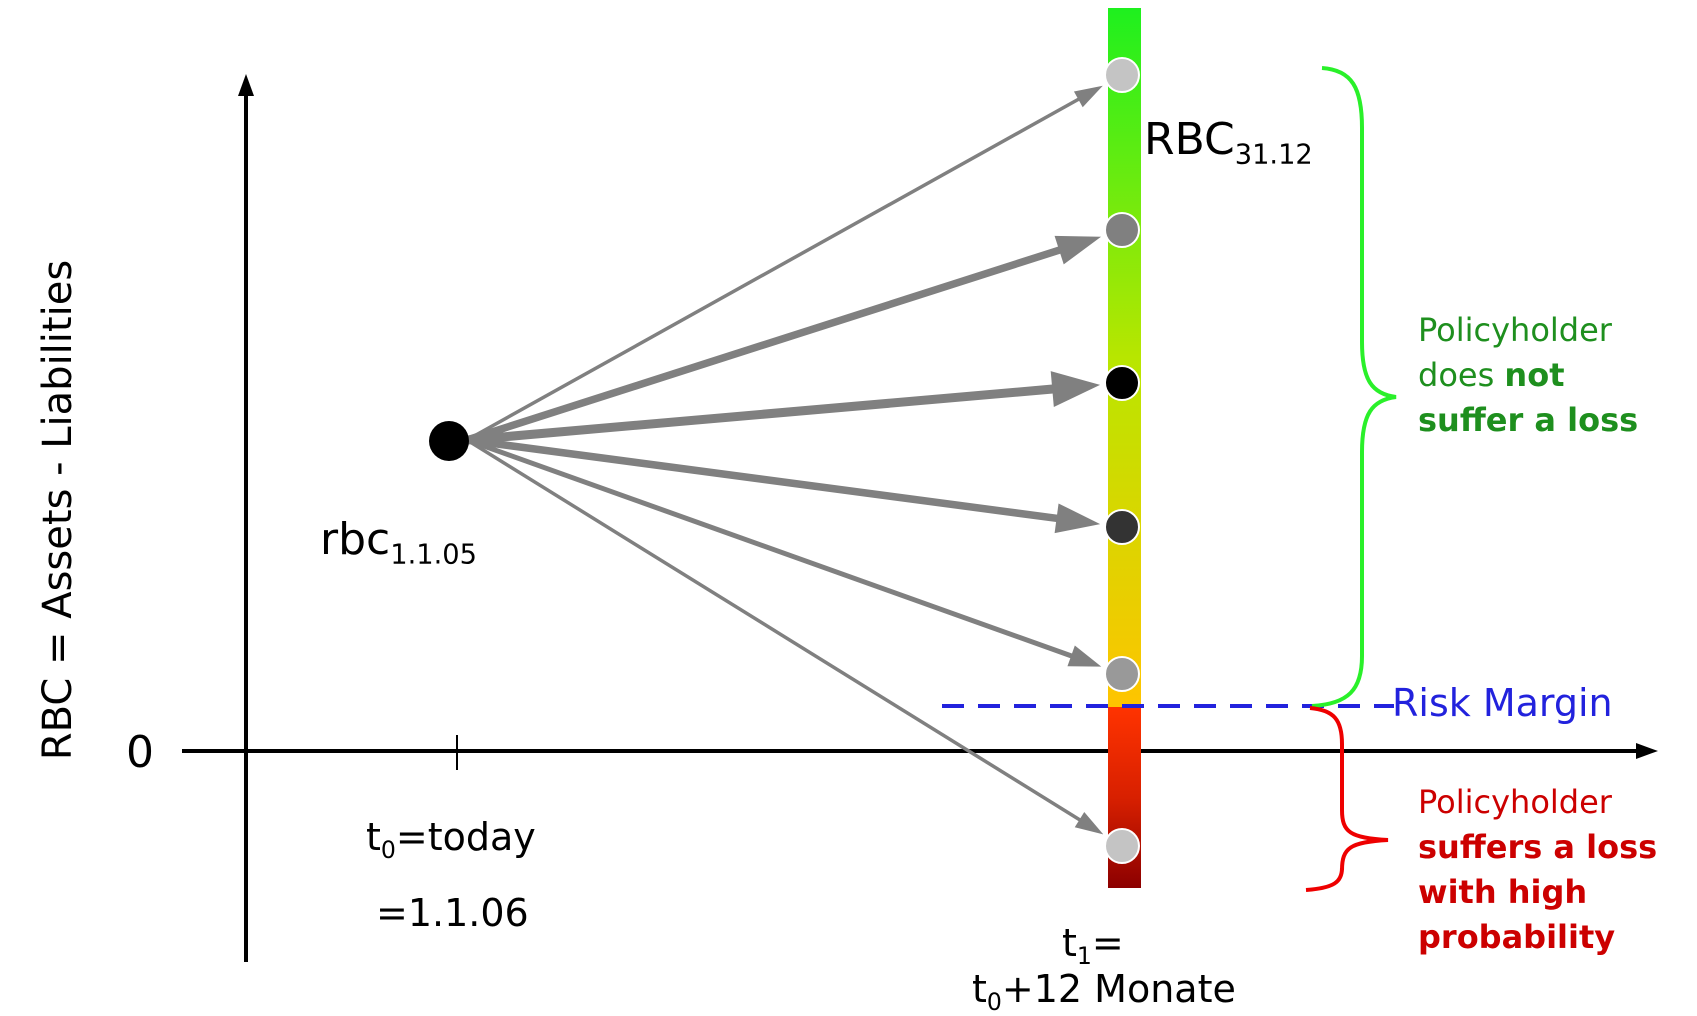  What do you see at coordinates (58, 510) in the screenshot?
I see `y-axis-label: RBC = Assets - Liabilities` at bounding box center [58, 510].